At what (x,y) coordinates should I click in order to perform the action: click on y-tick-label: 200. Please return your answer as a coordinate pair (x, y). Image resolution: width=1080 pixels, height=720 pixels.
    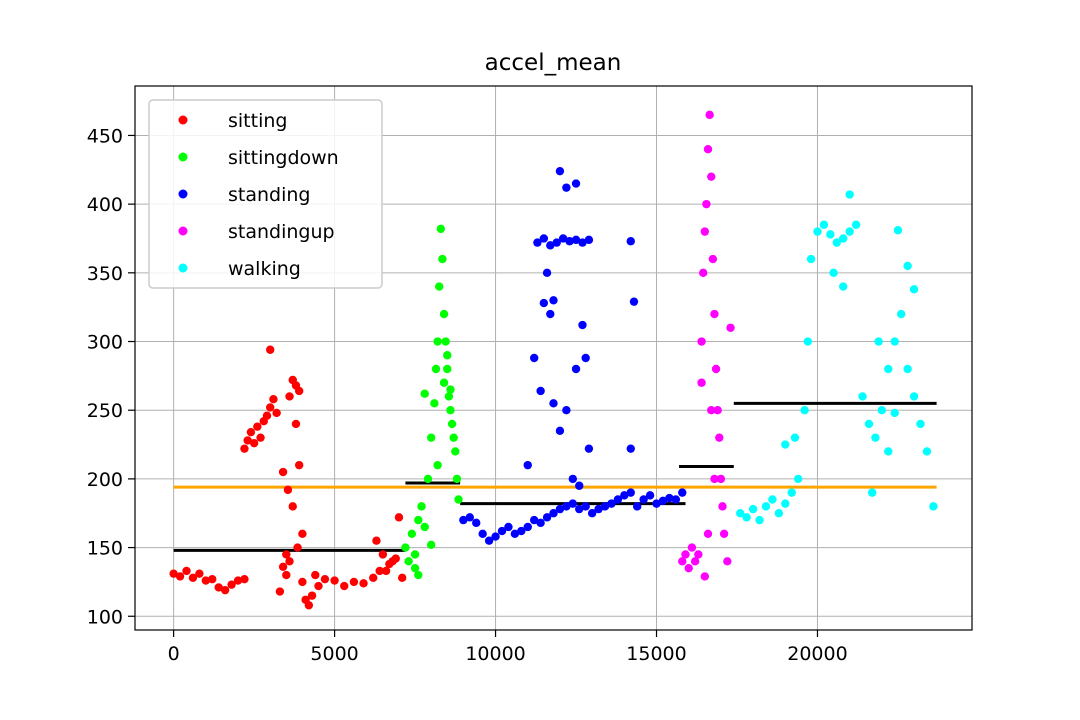
    Looking at the image, I should click on (105, 480).